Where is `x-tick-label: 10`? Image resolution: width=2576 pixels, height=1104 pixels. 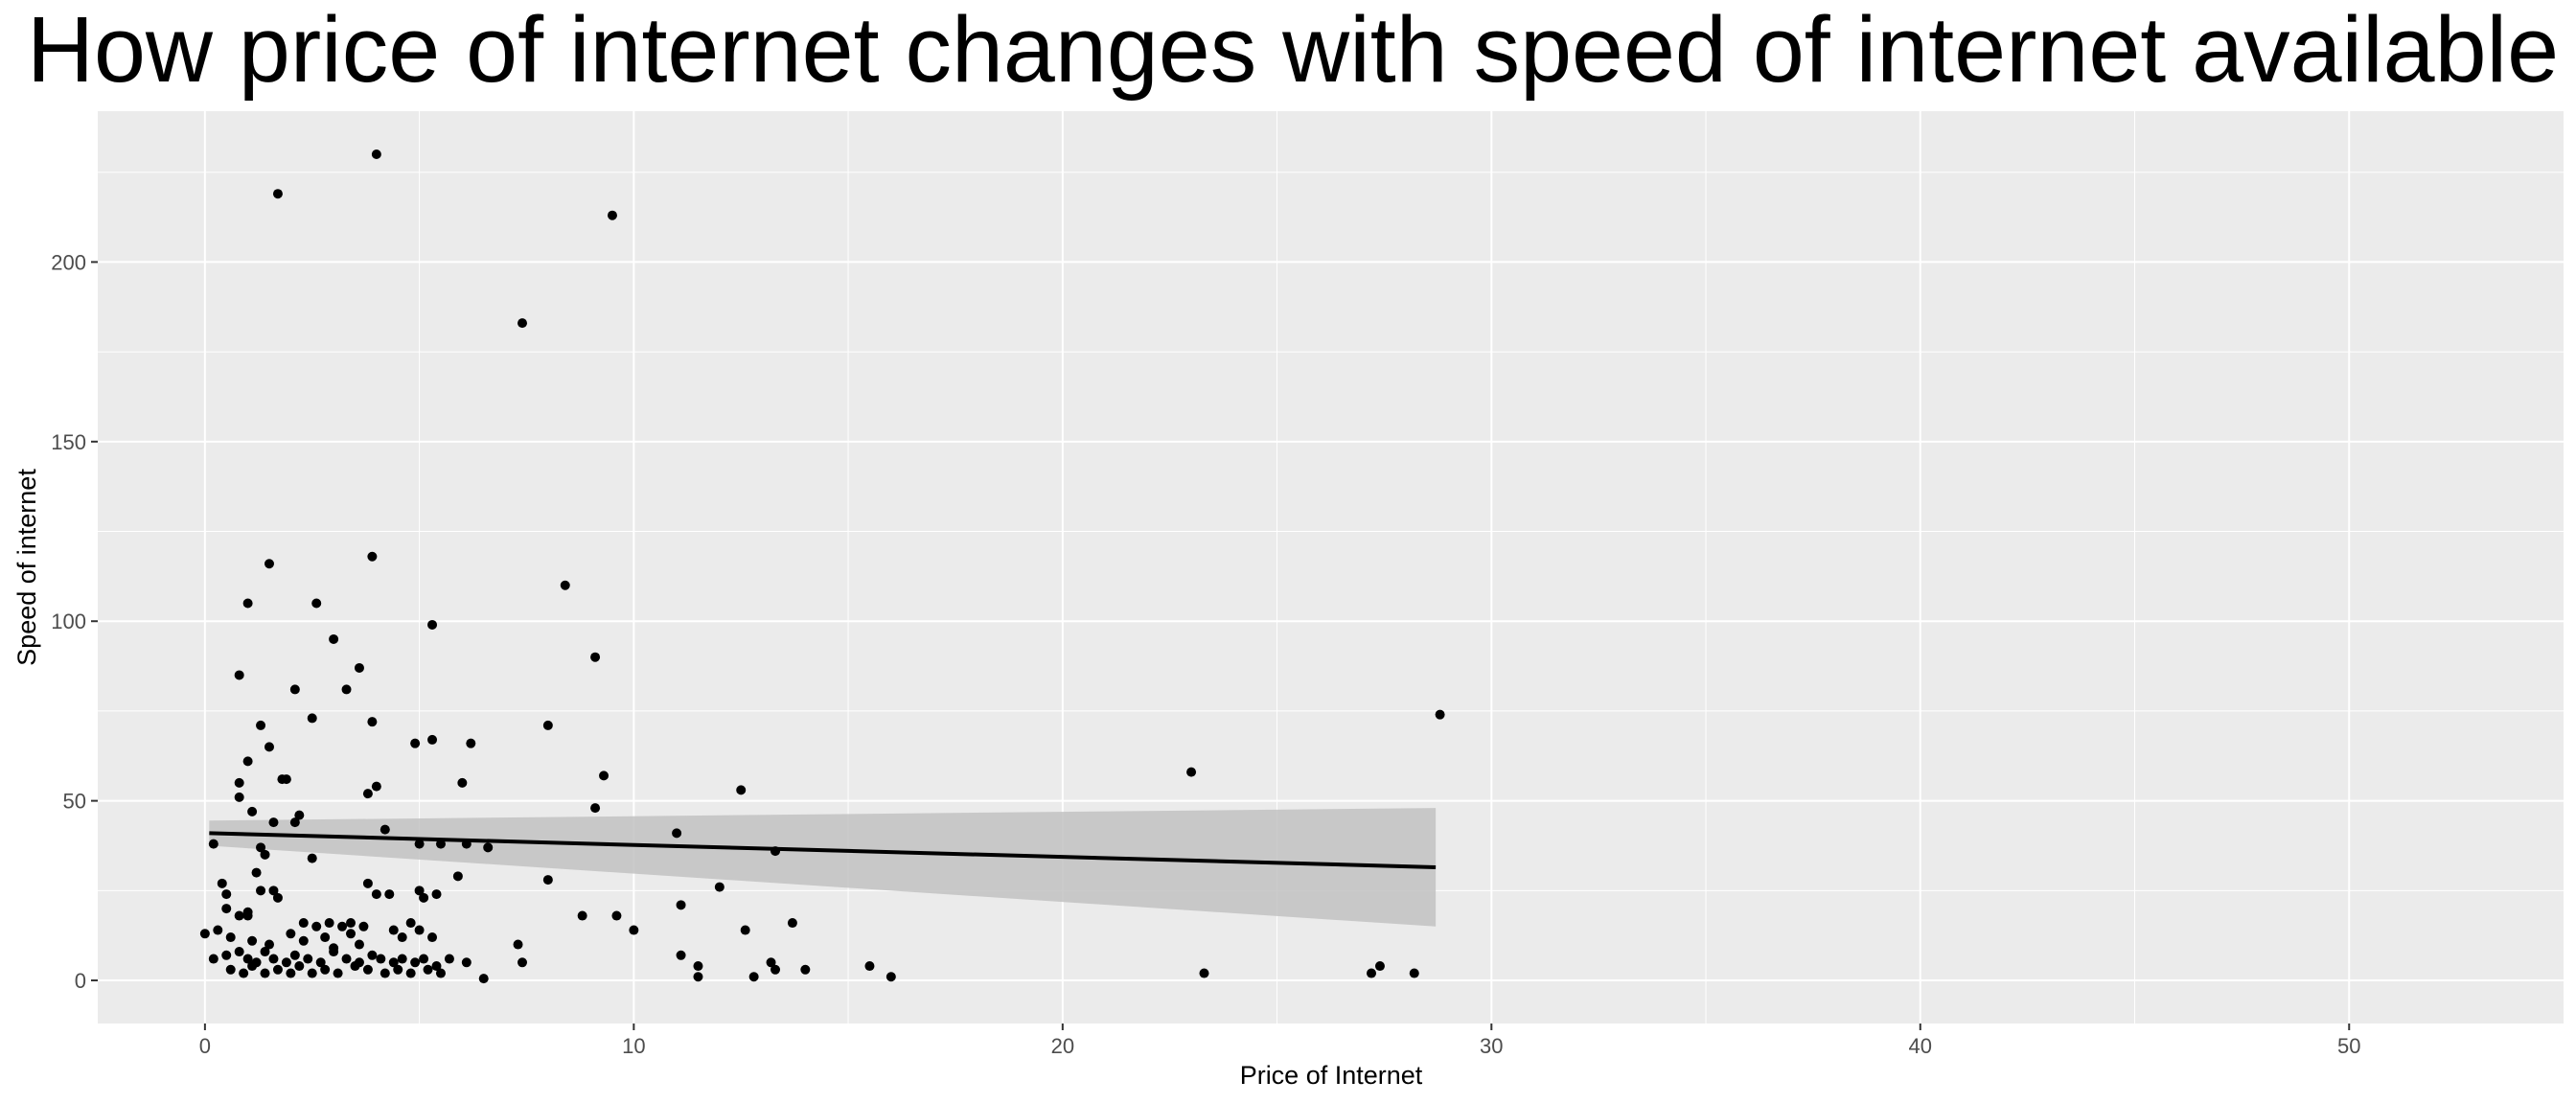
x-tick-label: 10 is located at coordinates (633, 1046).